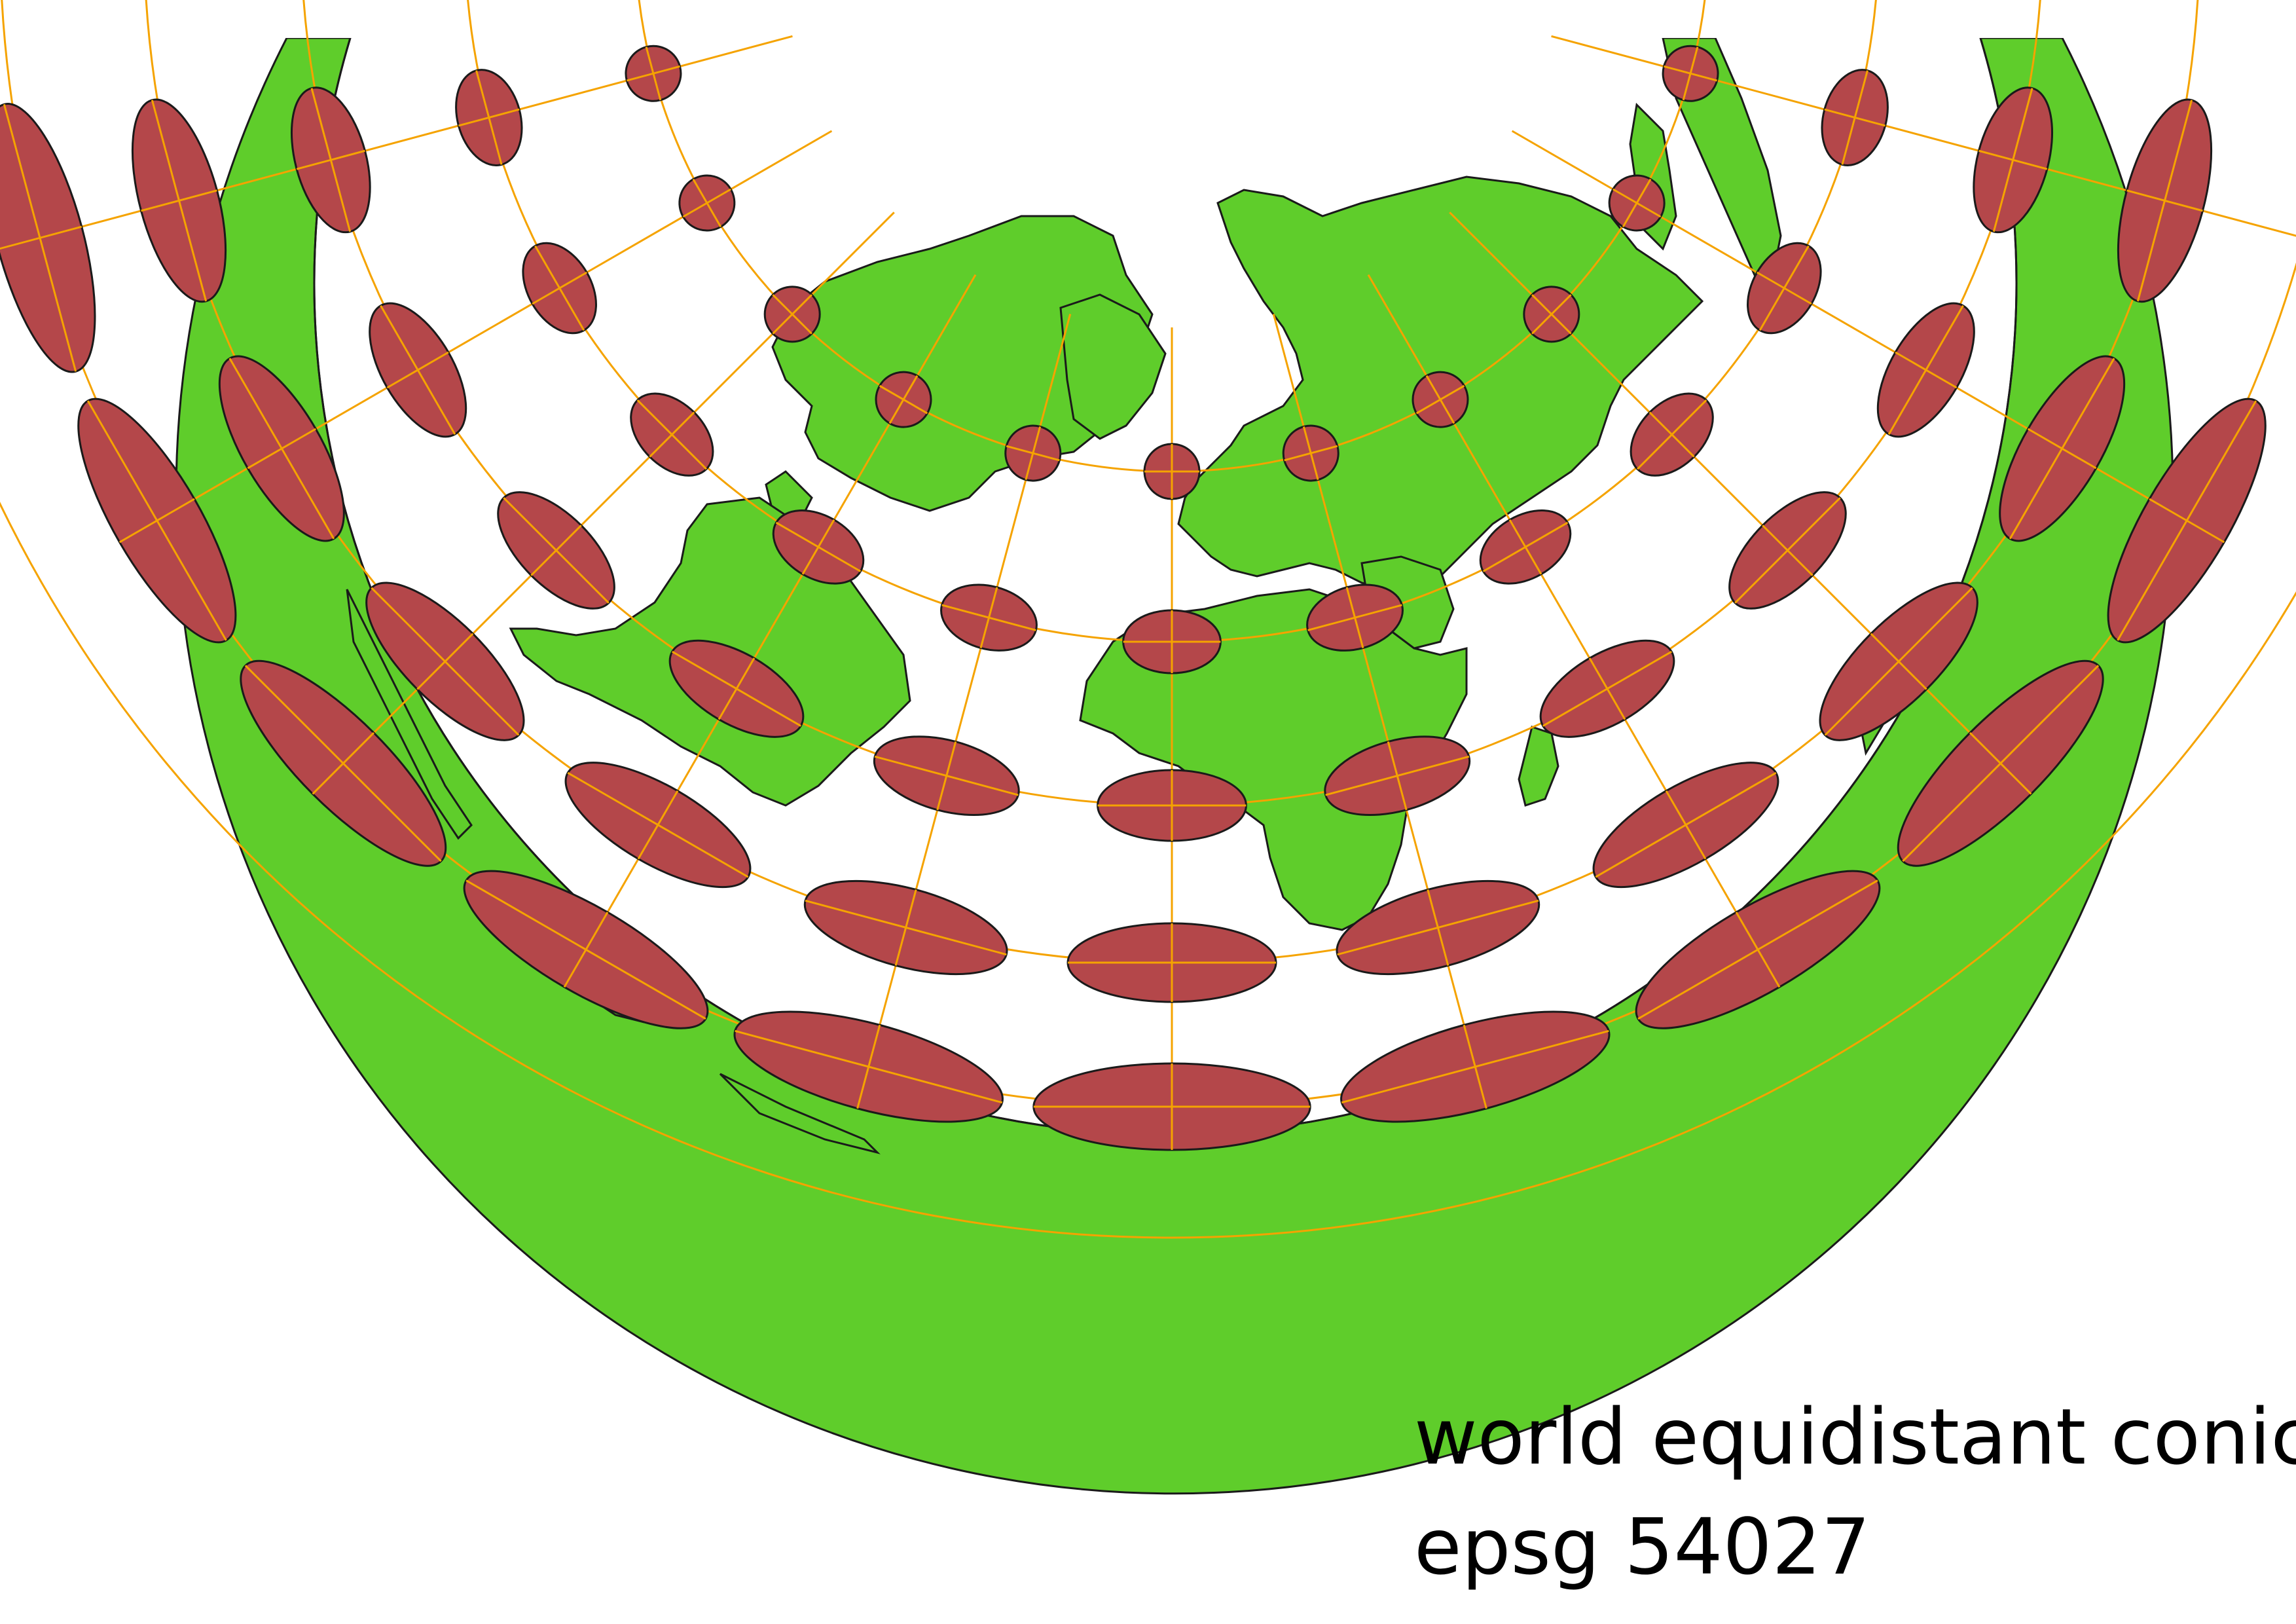 The image size is (2296, 1624). Describe the element at coordinates (962, 363) in the screenshot. I see `landmass-north-america` at that location.